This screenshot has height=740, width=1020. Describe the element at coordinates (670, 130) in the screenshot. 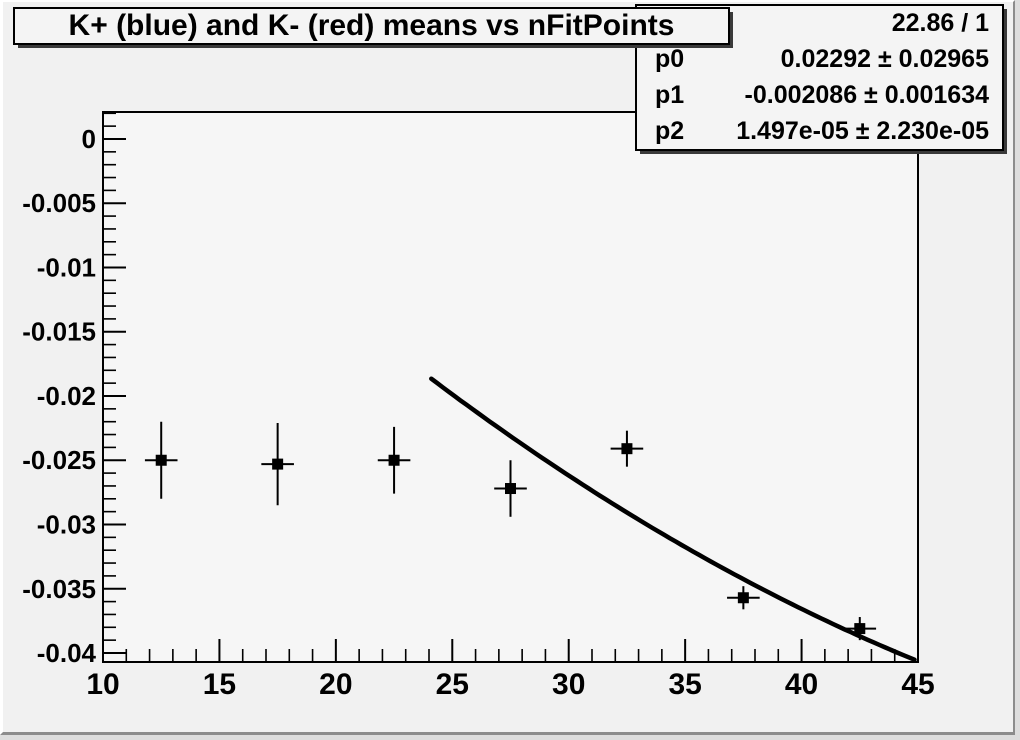

I see `stat-label-p2: p2` at that location.